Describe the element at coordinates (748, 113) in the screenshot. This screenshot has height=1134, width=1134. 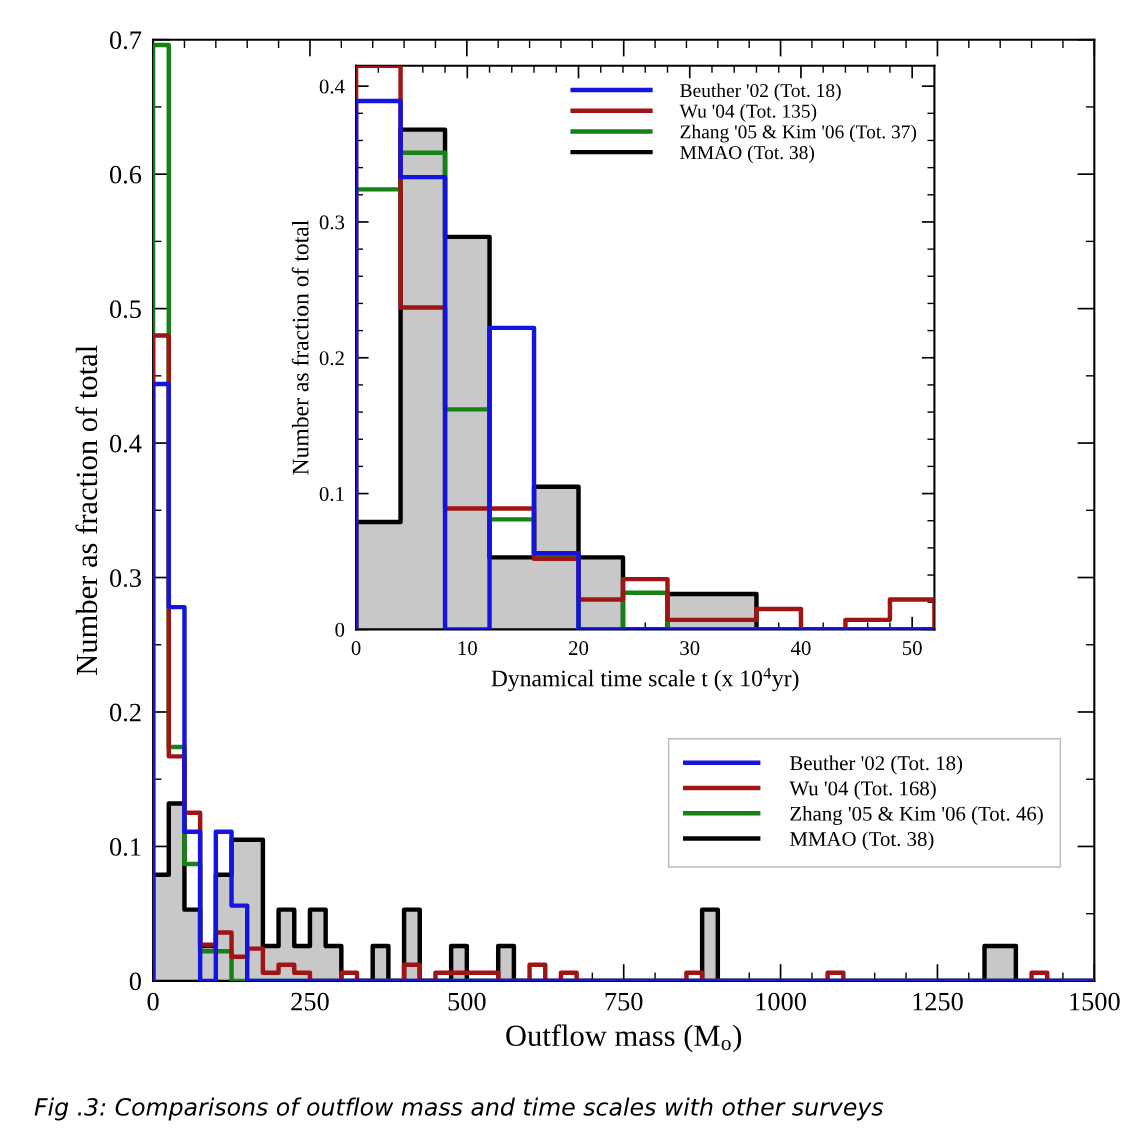
I see `legend-label: Wu '04 (Tot. 135)` at that location.